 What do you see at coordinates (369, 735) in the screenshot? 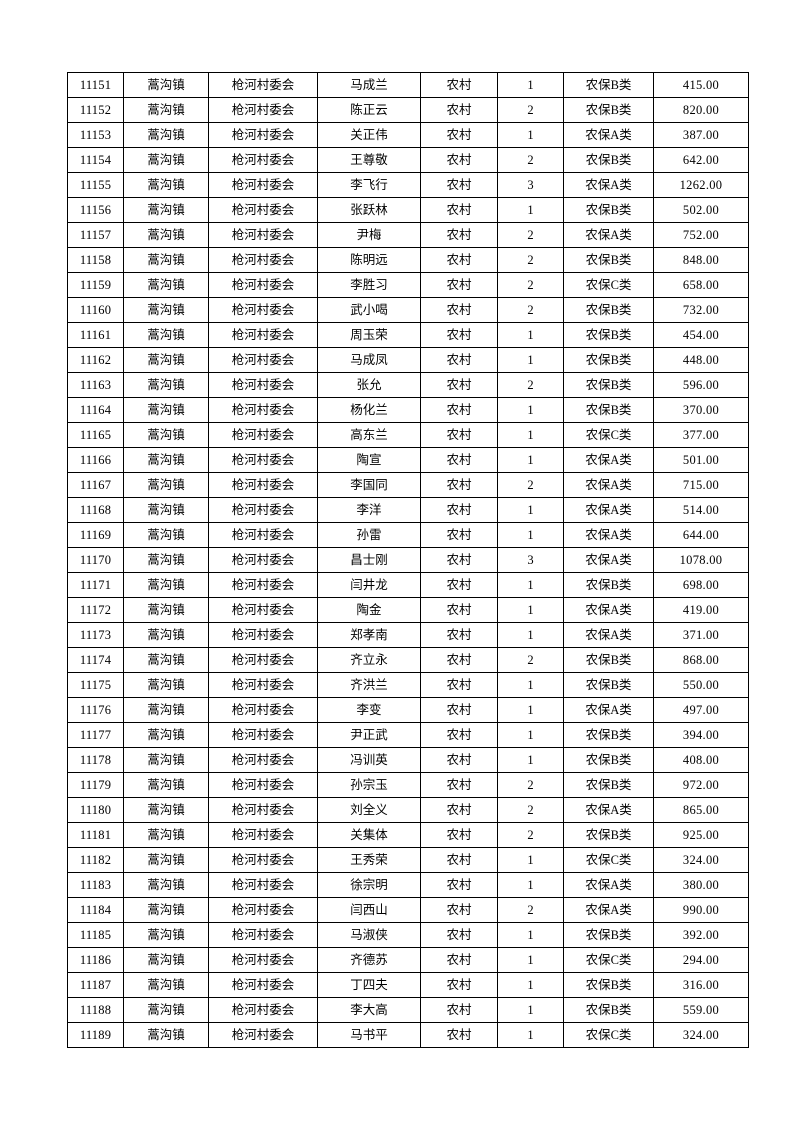
I see `cell-name: 尹正武` at bounding box center [369, 735].